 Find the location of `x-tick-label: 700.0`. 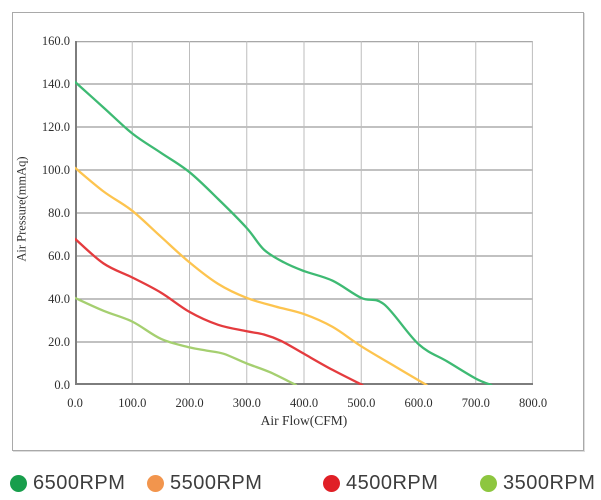

x-tick-label: 700.0 is located at coordinates (475, 403).